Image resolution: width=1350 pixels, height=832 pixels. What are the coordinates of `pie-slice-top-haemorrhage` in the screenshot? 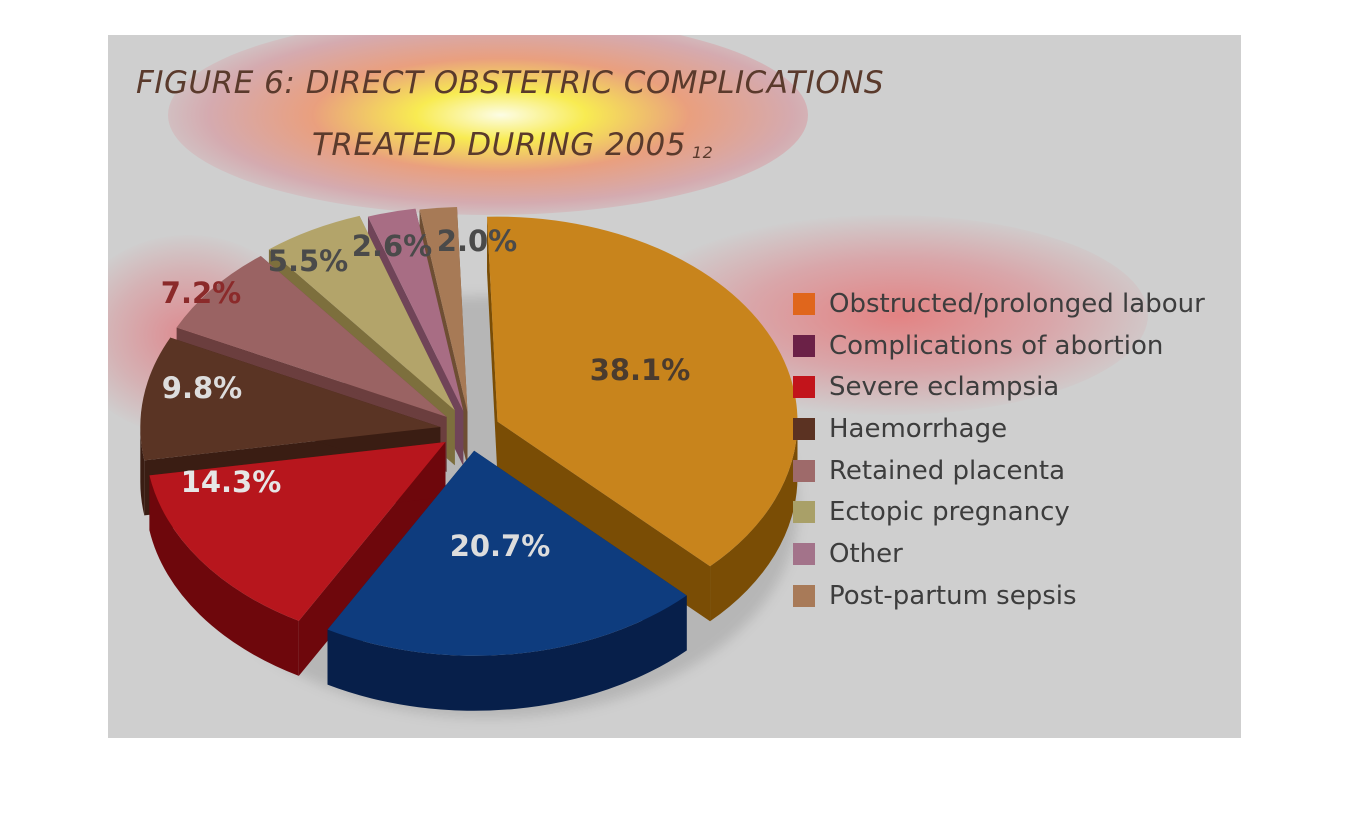 It's located at (290, 399).